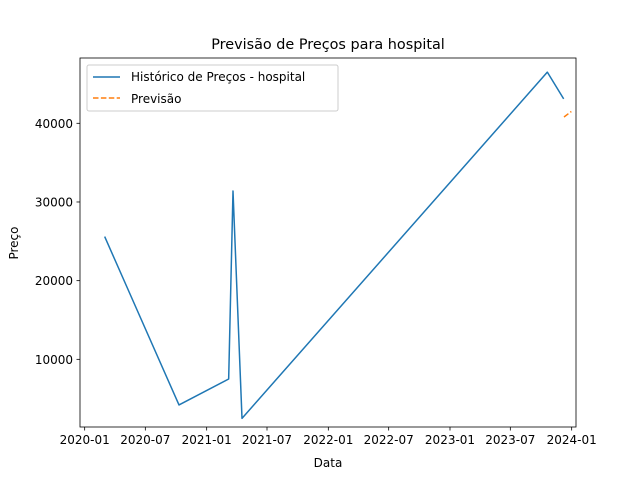 This screenshot has width=640, height=480. I want to click on x-tick-label: 2023-07, so click(510, 440).